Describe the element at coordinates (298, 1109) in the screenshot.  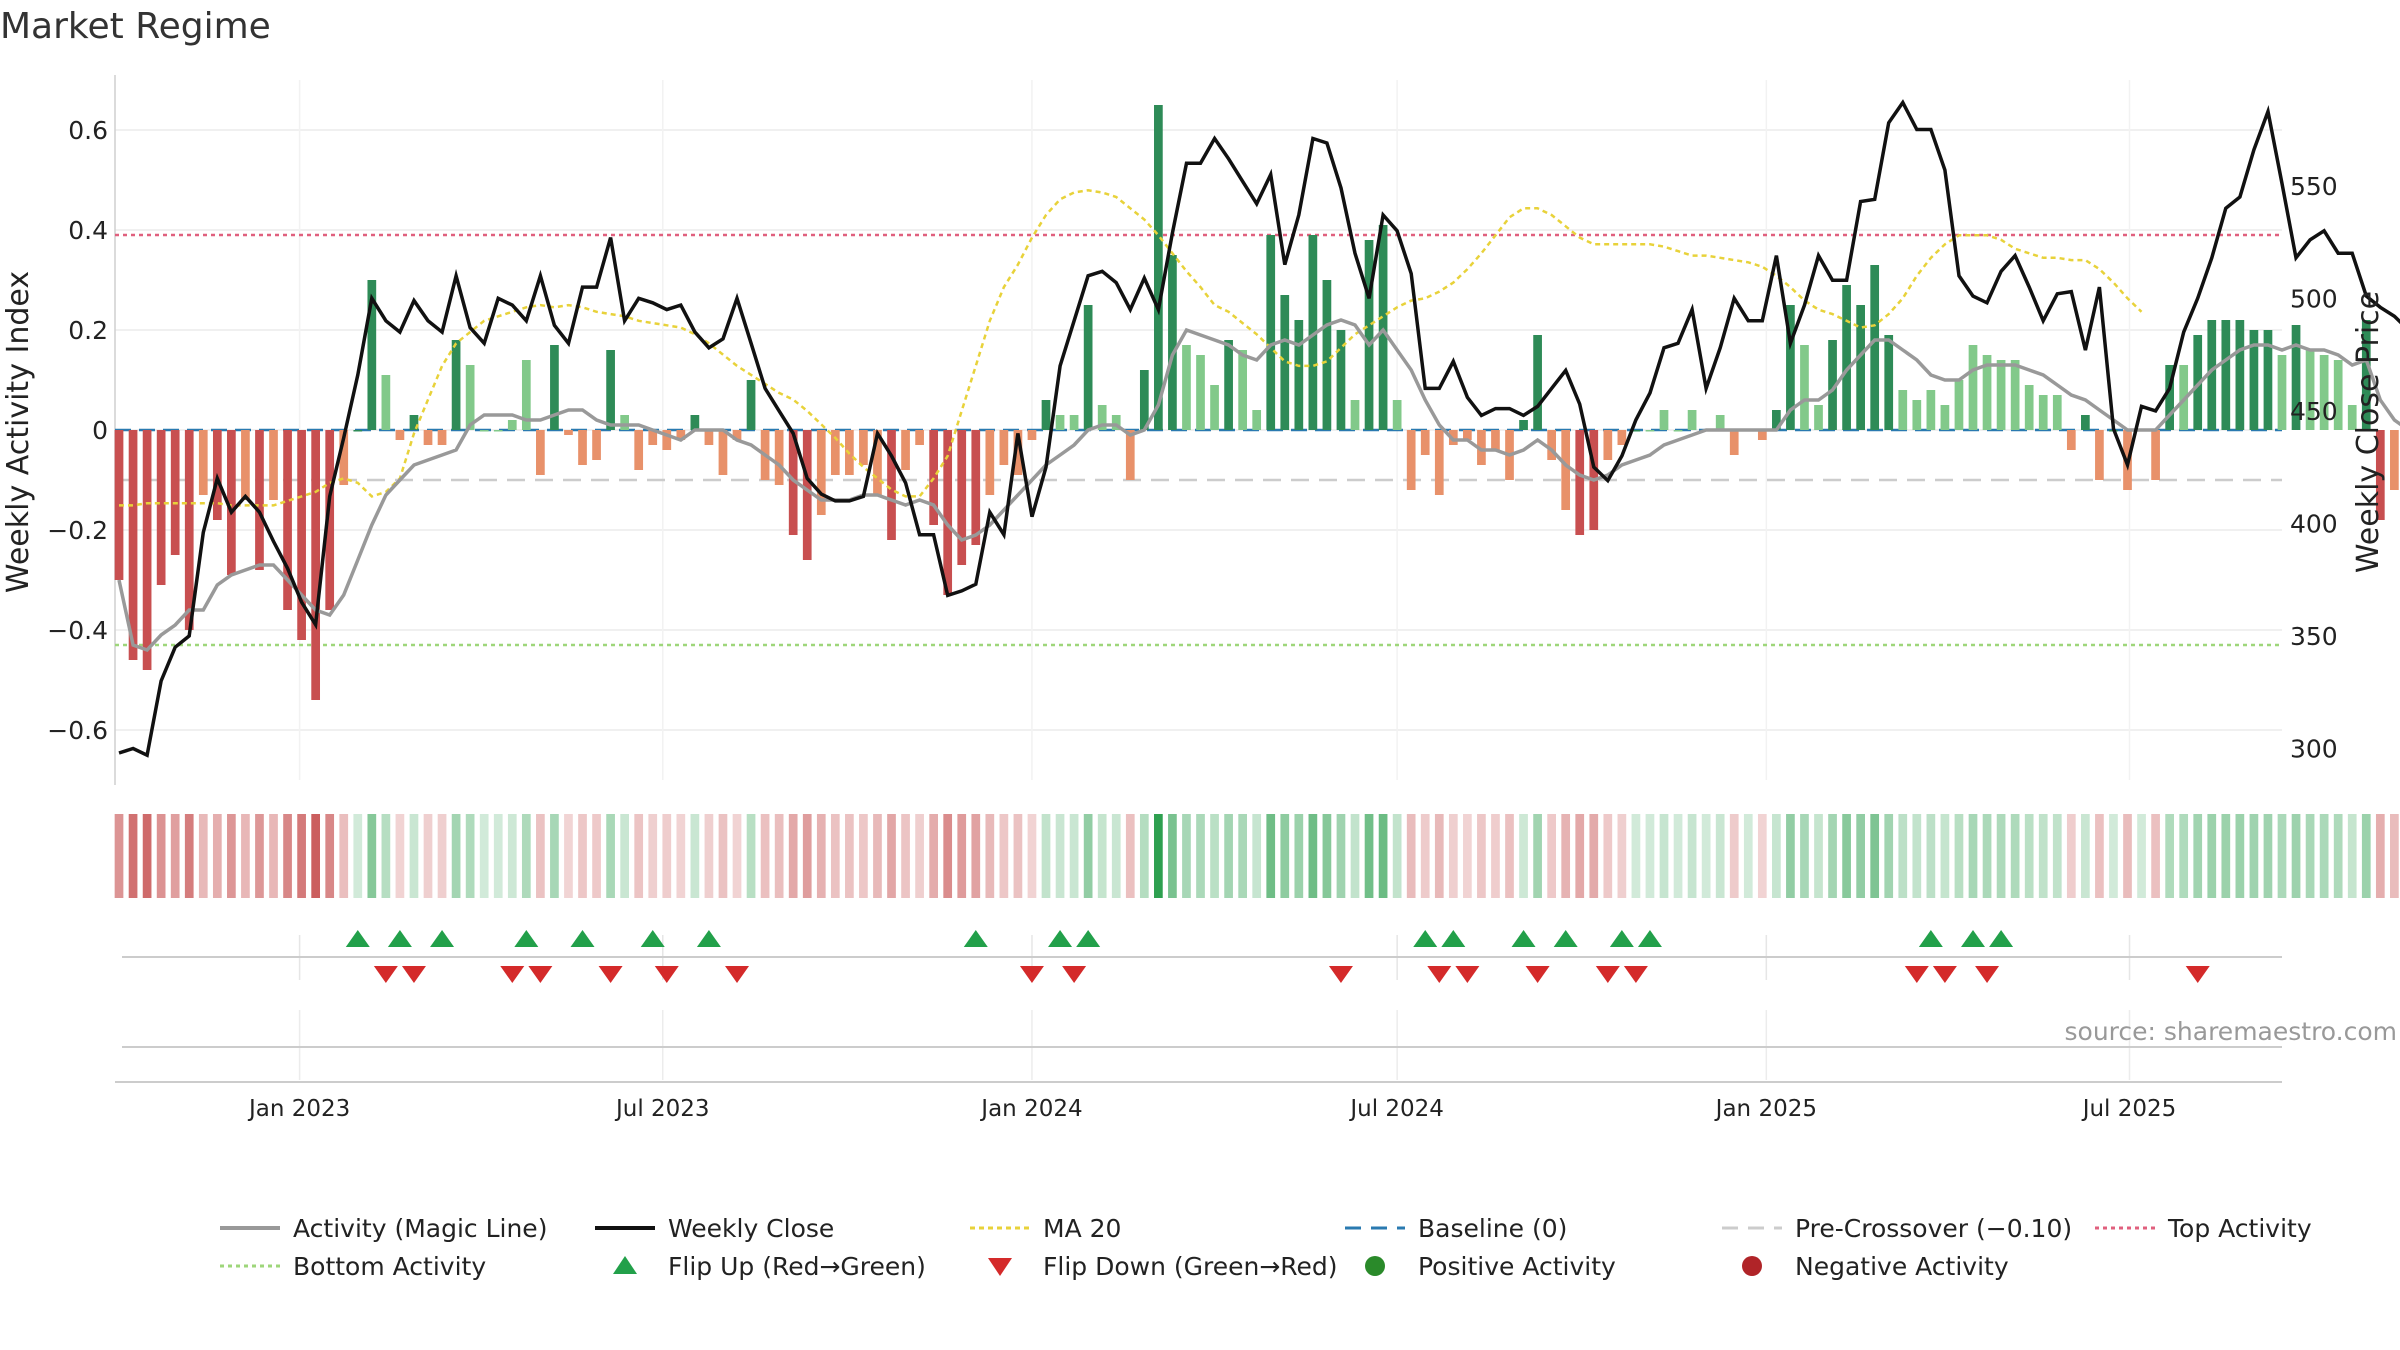
I see `x-tick-label: Jan 2023` at that location.